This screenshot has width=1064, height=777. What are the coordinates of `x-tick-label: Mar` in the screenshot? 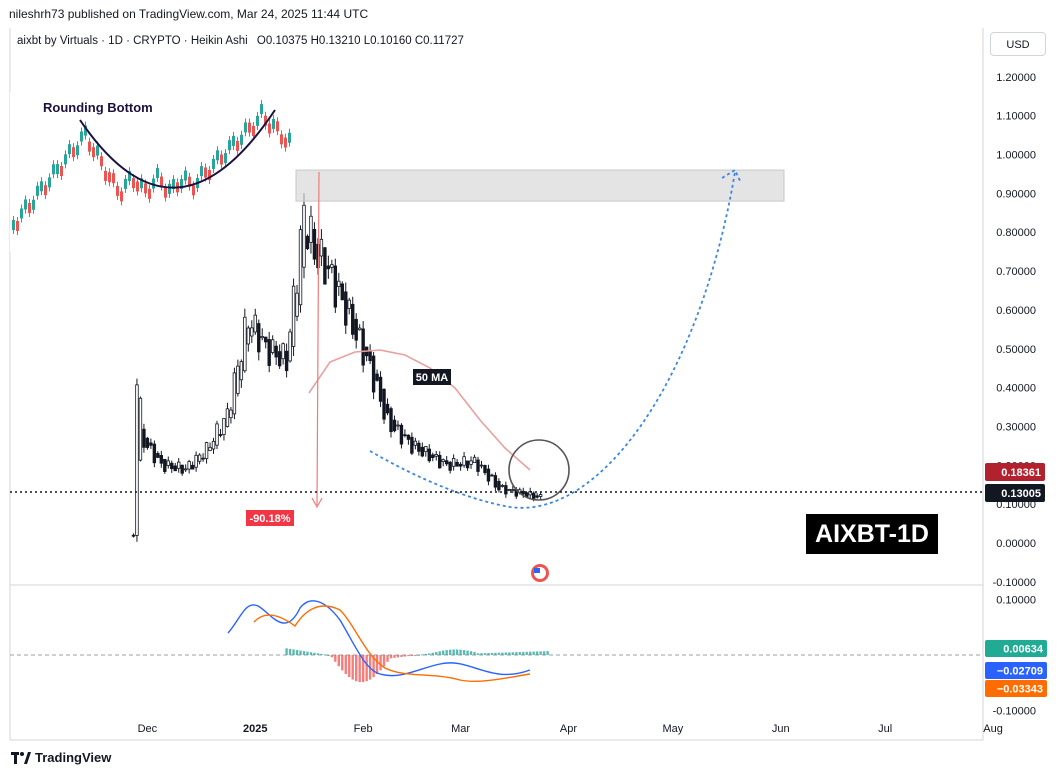 It's located at (460, 729).